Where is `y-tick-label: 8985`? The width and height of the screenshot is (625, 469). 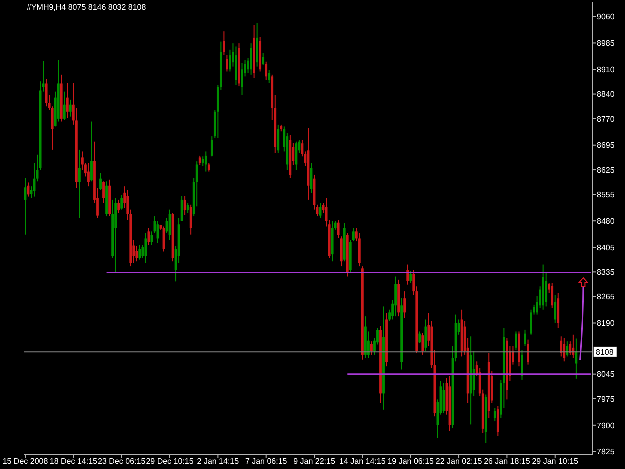 y-tick-label: 8985 is located at coordinates (606, 43).